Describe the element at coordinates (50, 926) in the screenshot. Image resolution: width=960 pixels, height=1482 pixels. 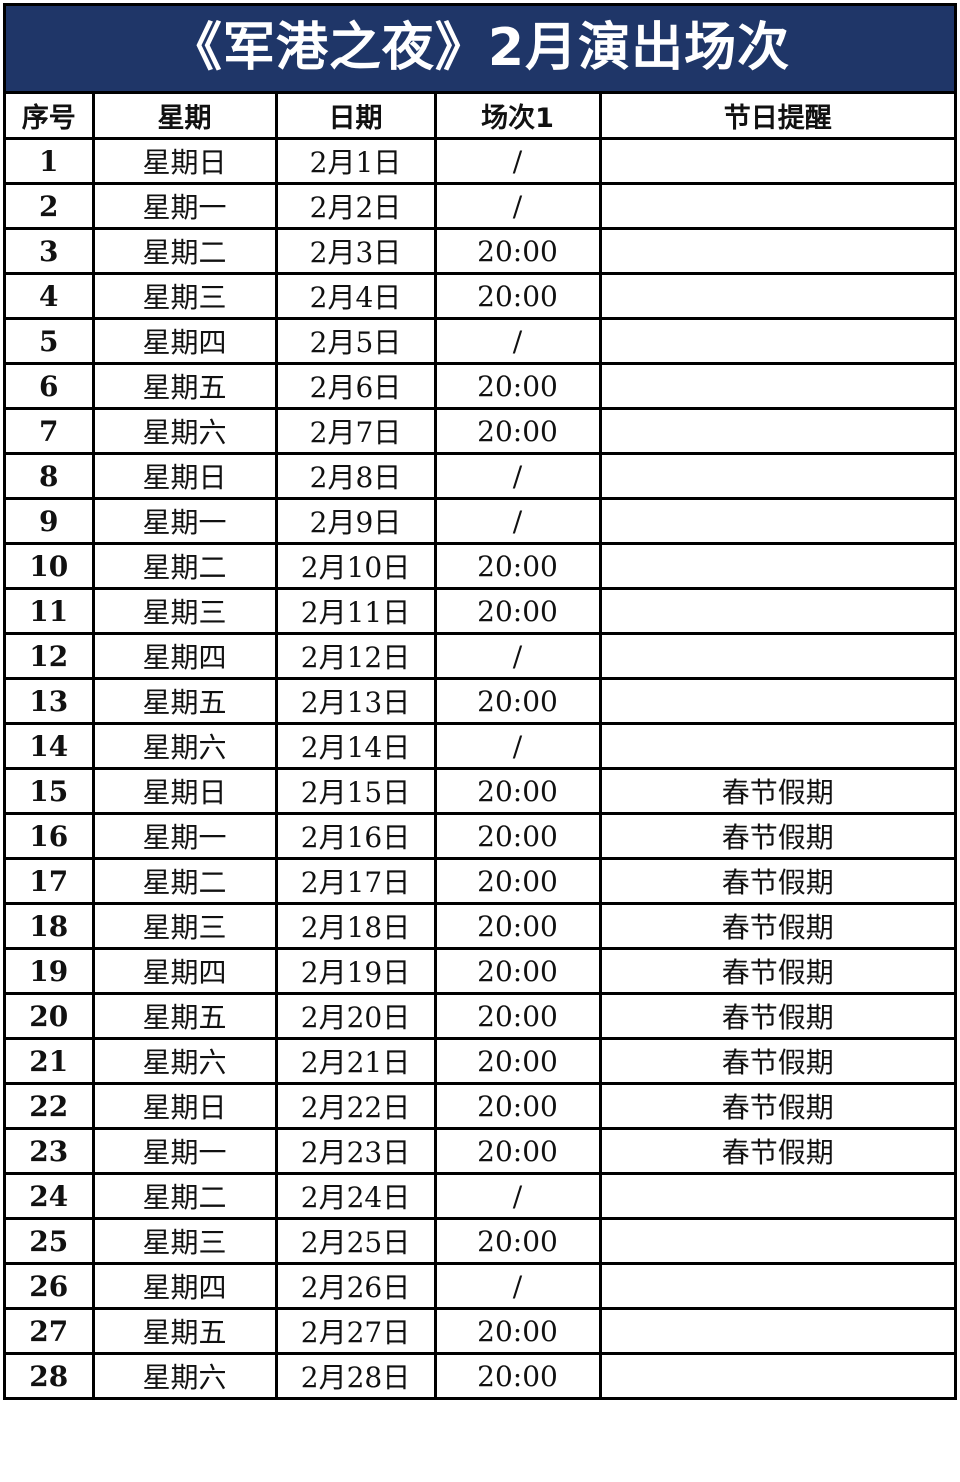
I see `cell-index: 18` at that location.